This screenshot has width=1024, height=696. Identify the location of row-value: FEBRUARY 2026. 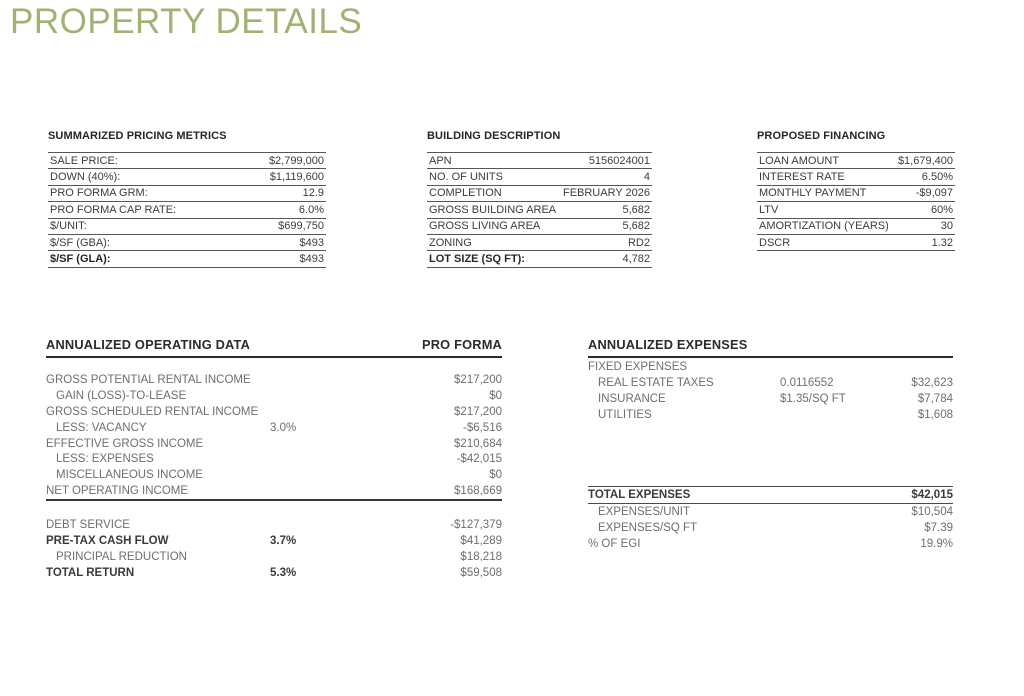
(606, 193).